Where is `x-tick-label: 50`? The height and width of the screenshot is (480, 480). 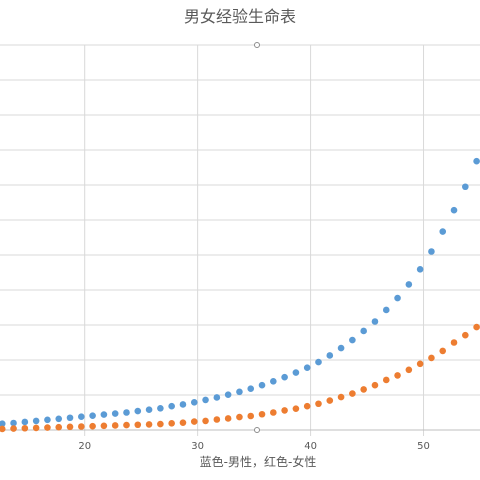
x-tick-label: 50 is located at coordinates (423, 446).